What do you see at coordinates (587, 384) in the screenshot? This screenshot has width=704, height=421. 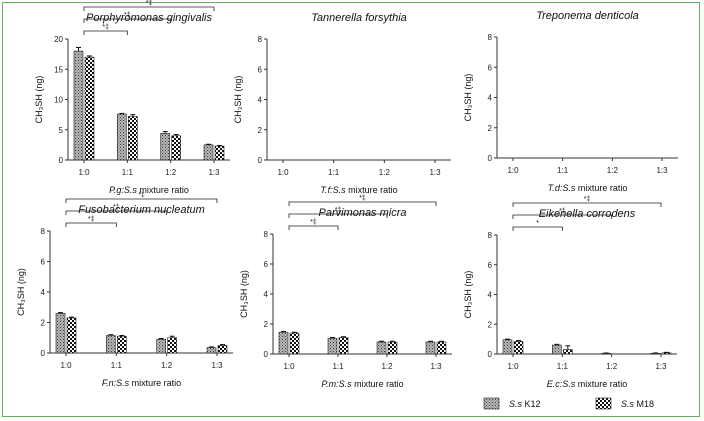 I see `x-axis-label: E.c:S.s mixture ratio` at bounding box center [587, 384].